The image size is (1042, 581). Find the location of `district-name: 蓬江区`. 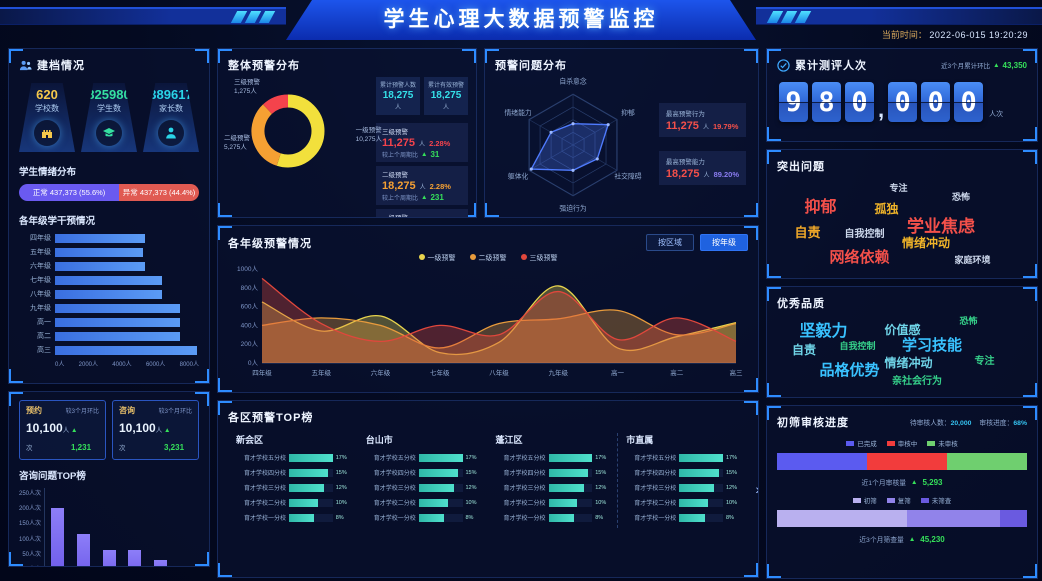

district-name: 蓬江区 is located at coordinates (509, 440).